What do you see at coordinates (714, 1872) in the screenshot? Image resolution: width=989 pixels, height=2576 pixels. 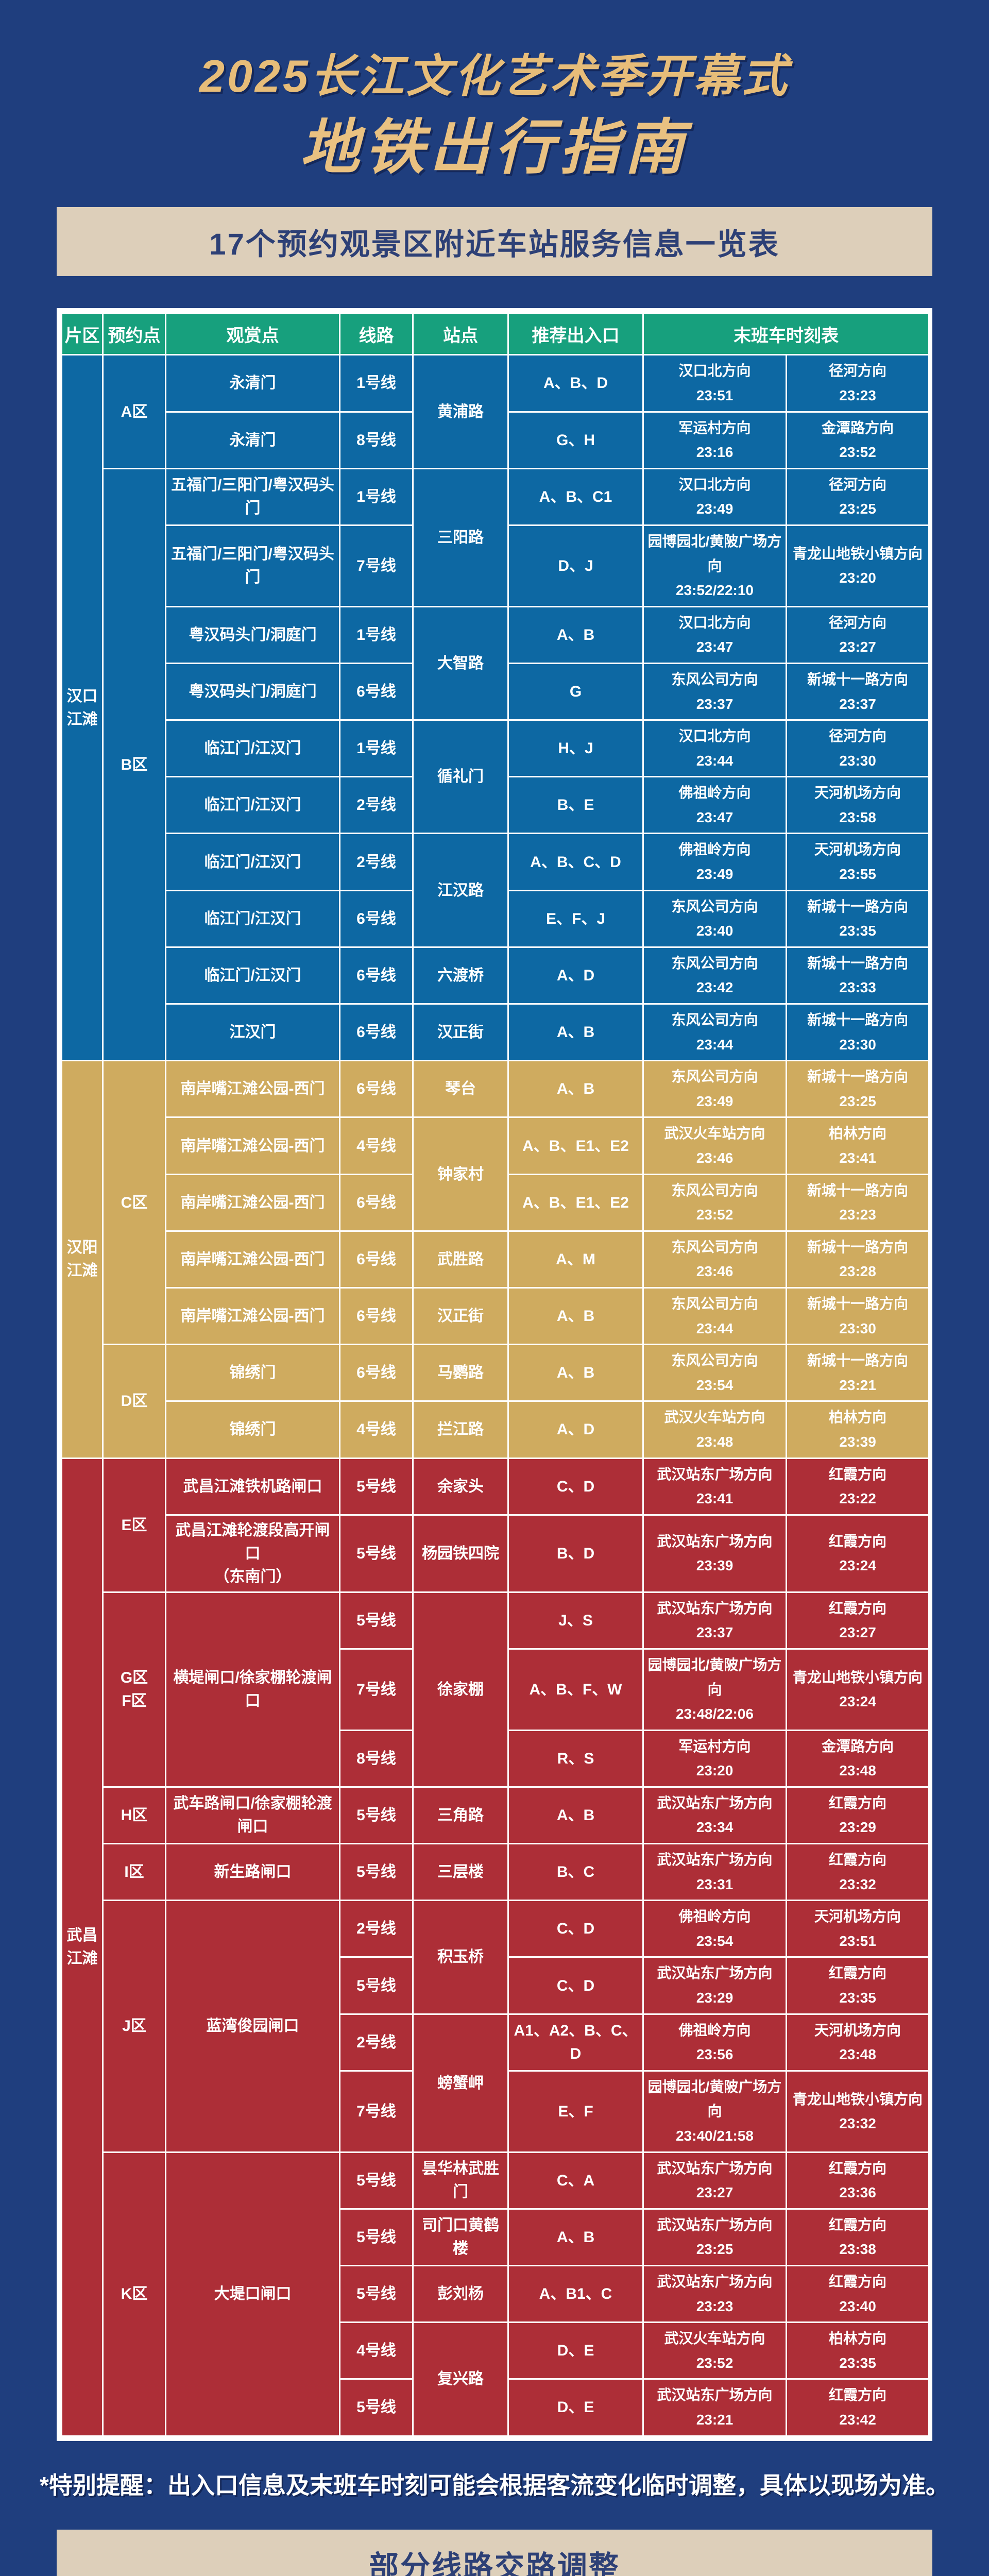 I see `table-cell: 武汉站东广场方向 23:31` at bounding box center [714, 1872].